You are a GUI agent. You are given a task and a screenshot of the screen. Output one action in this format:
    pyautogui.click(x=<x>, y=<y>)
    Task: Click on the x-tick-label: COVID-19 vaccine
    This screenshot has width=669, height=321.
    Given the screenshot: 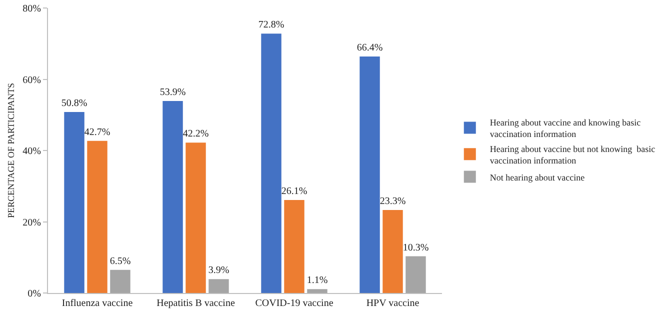 What is the action you would take?
    pyautogui.click(x=294, y=303)
    